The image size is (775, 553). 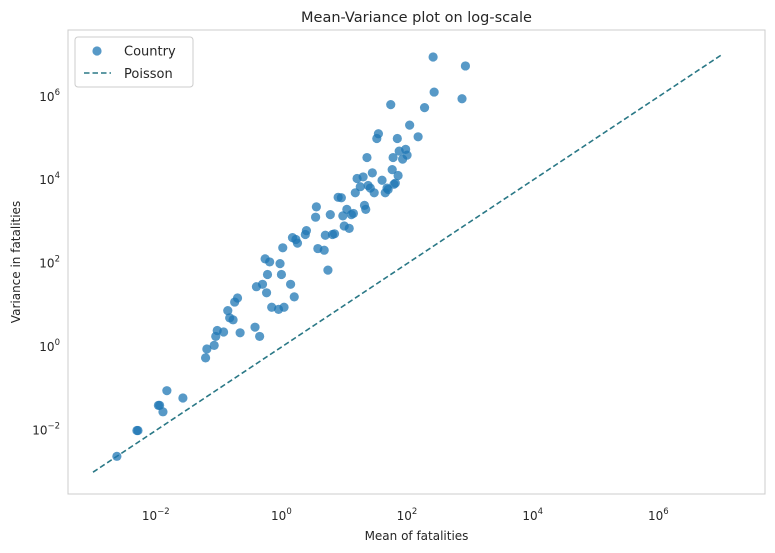 I want to click on chart-title: Mean-Variance plot on log-scale, so click(x=416, y=18).